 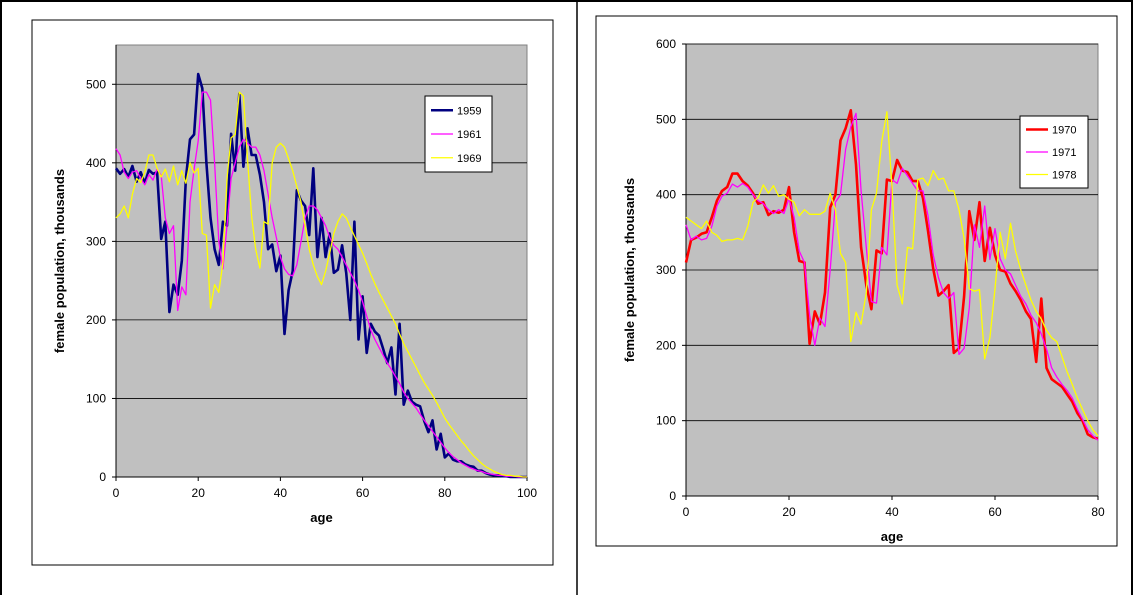 I want to click on x-tick-label: 100, so click(x=527, y=493).